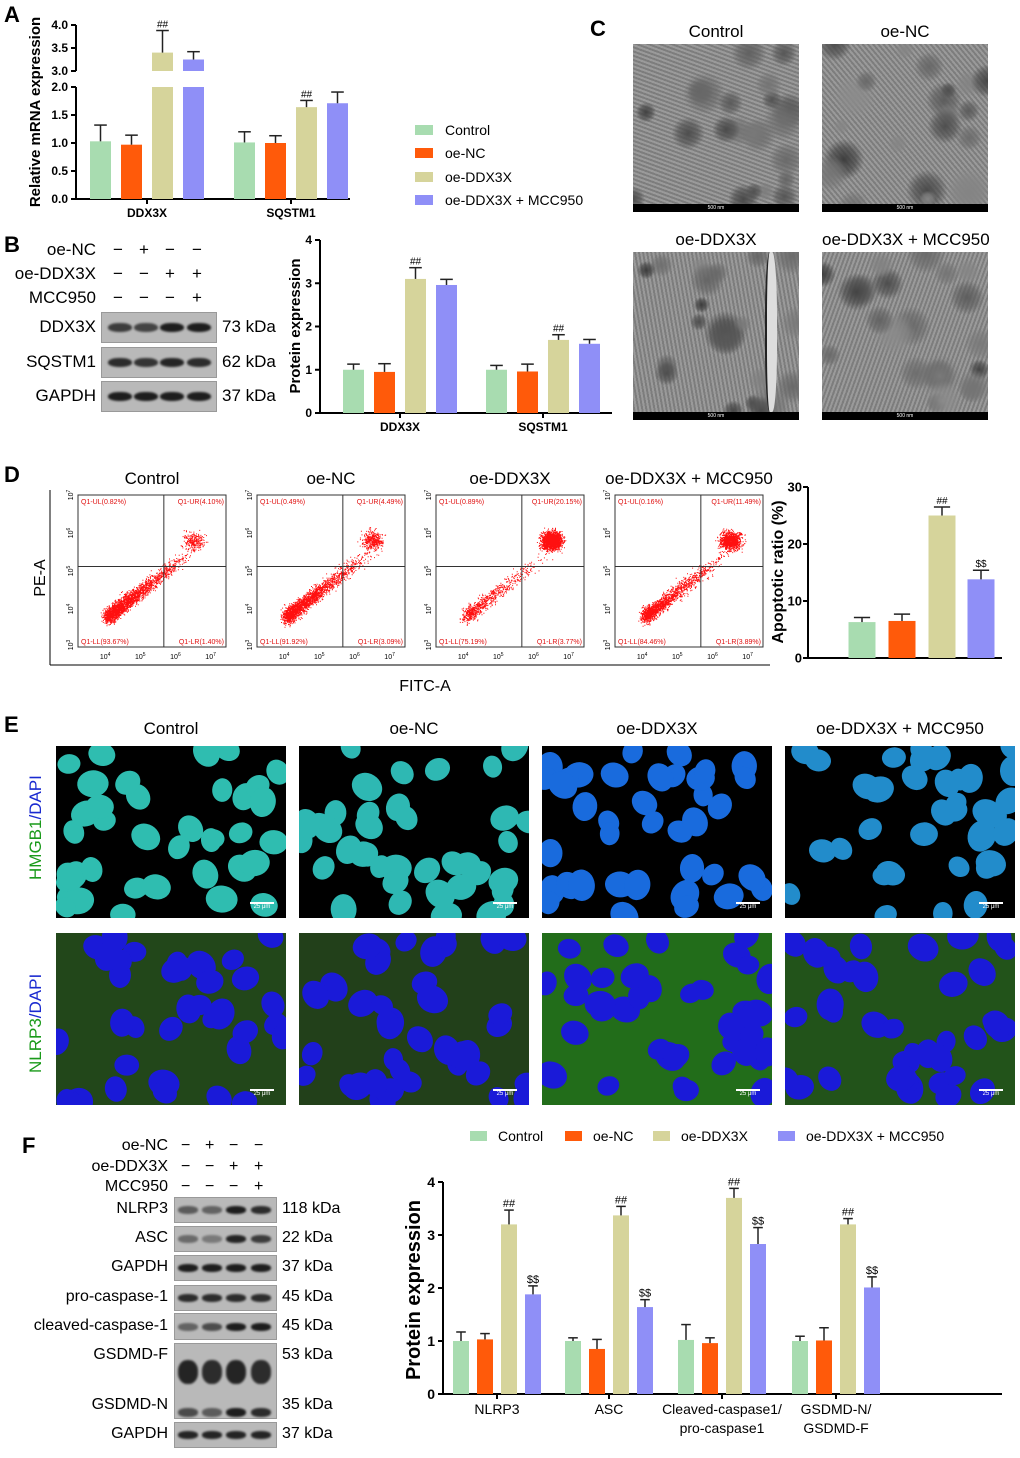  What do you see at coordinates (428, 494) in the screenshot?
I see `y-tick-label: 107` at bounding box center [428, 494].